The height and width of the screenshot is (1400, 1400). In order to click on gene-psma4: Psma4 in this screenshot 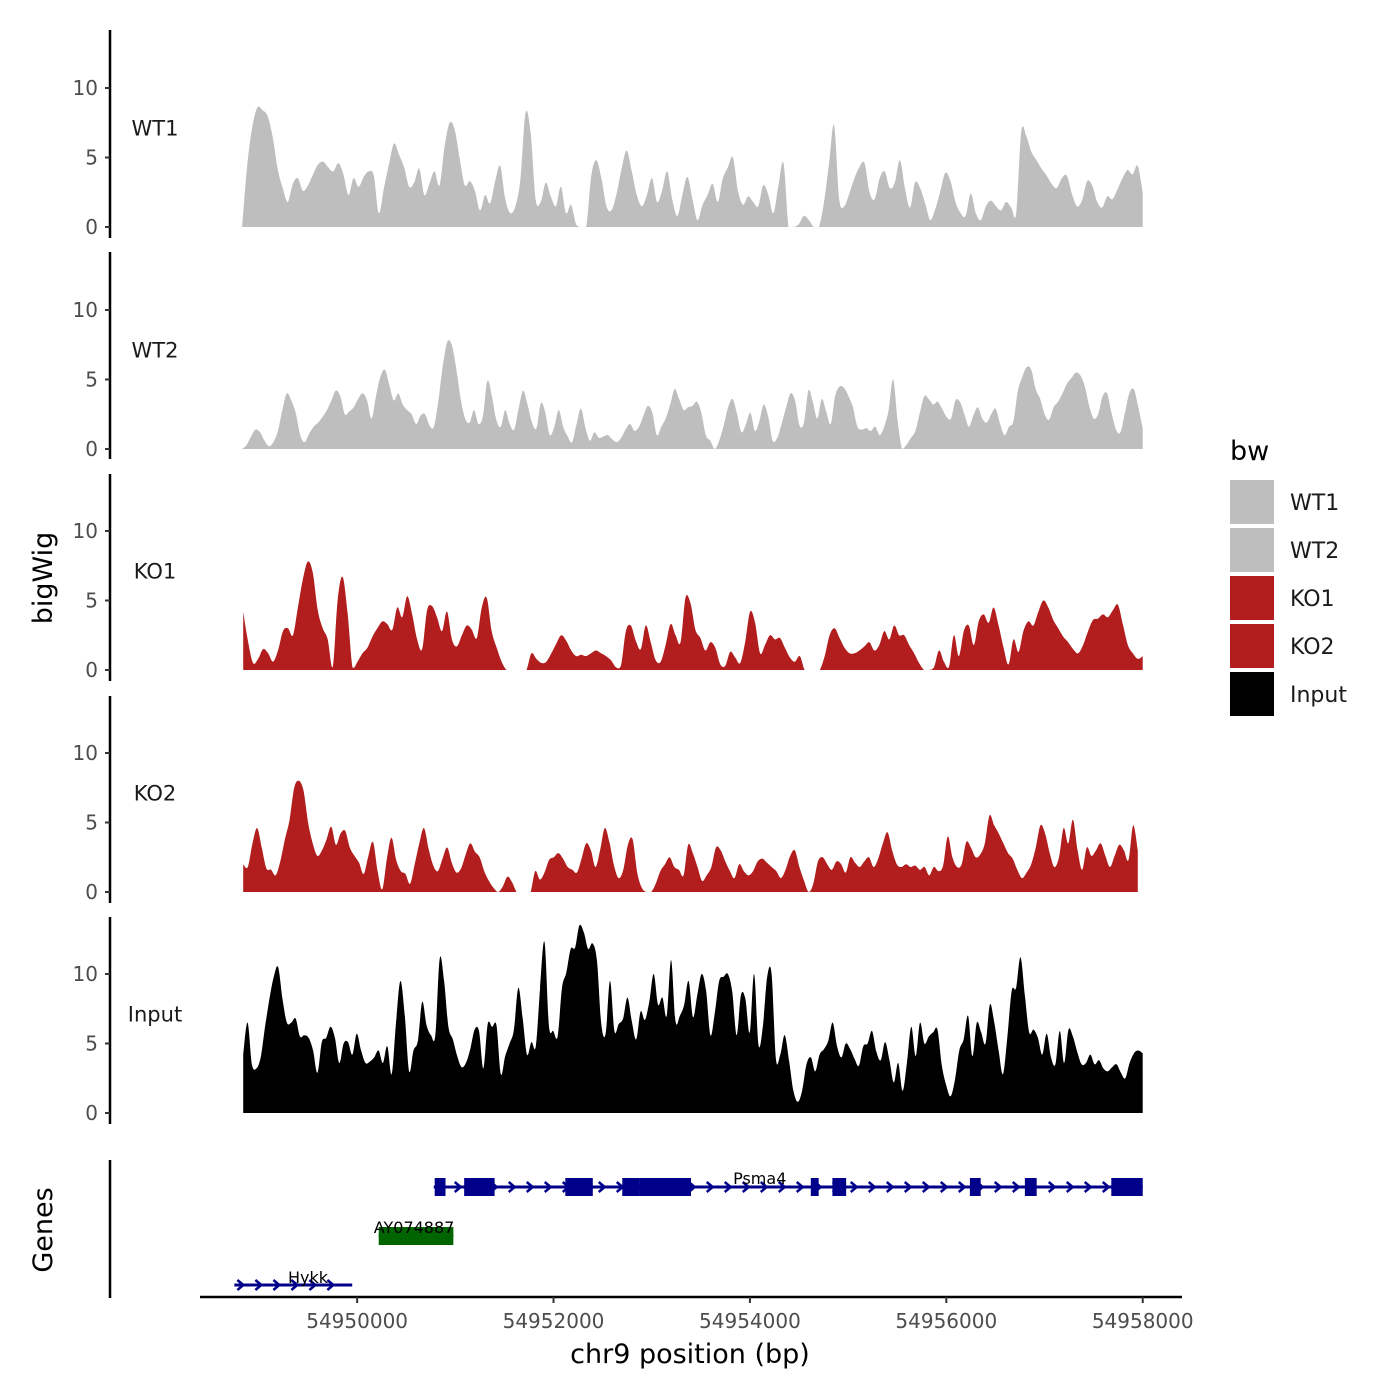, I will do `click(788, 1182)`.